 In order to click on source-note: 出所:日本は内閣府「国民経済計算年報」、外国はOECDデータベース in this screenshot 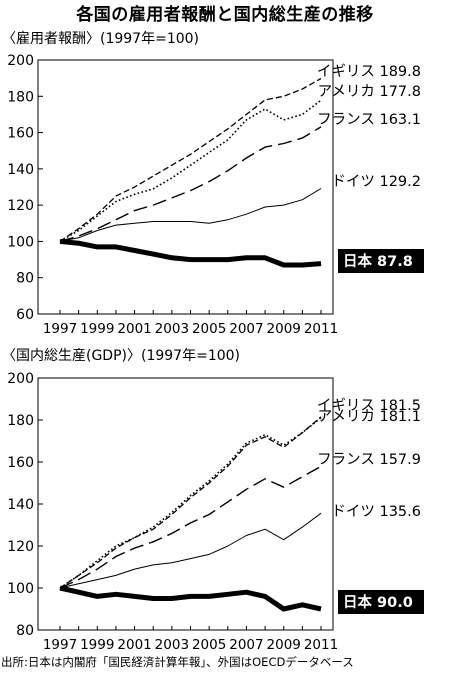, I will do `click(177, 662)`.